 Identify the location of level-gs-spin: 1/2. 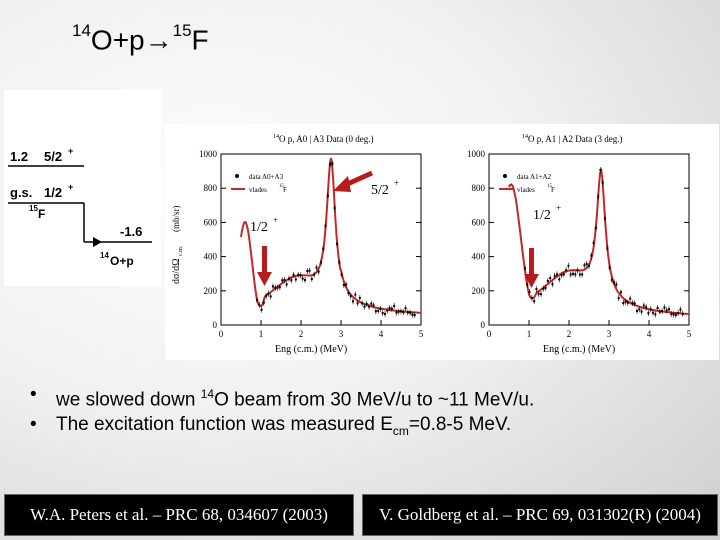
(53, 192).